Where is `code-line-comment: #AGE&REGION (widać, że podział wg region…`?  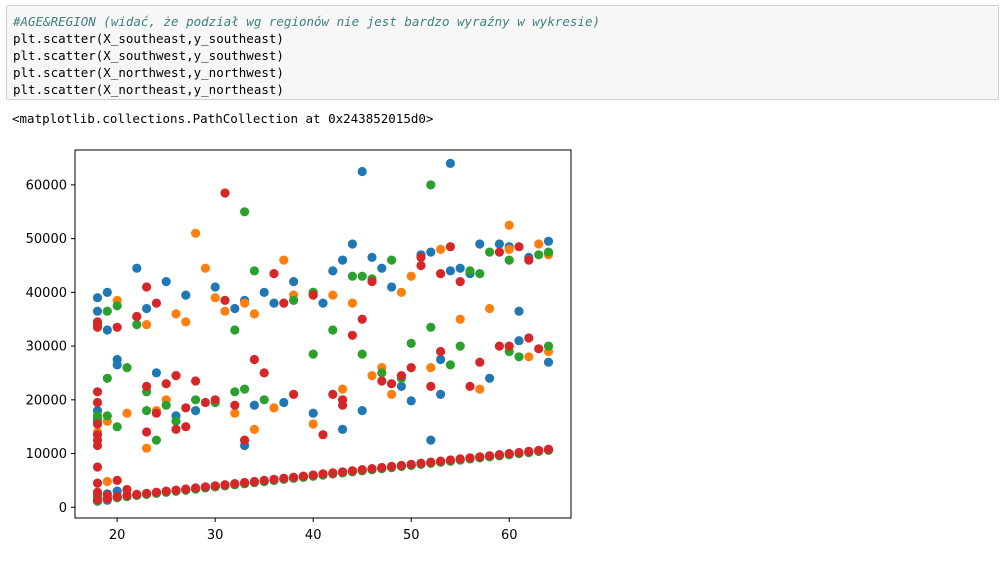 code-line-comment: #AGE&REGION (widać, że podział wg region… is located at coordinates (306, 21).